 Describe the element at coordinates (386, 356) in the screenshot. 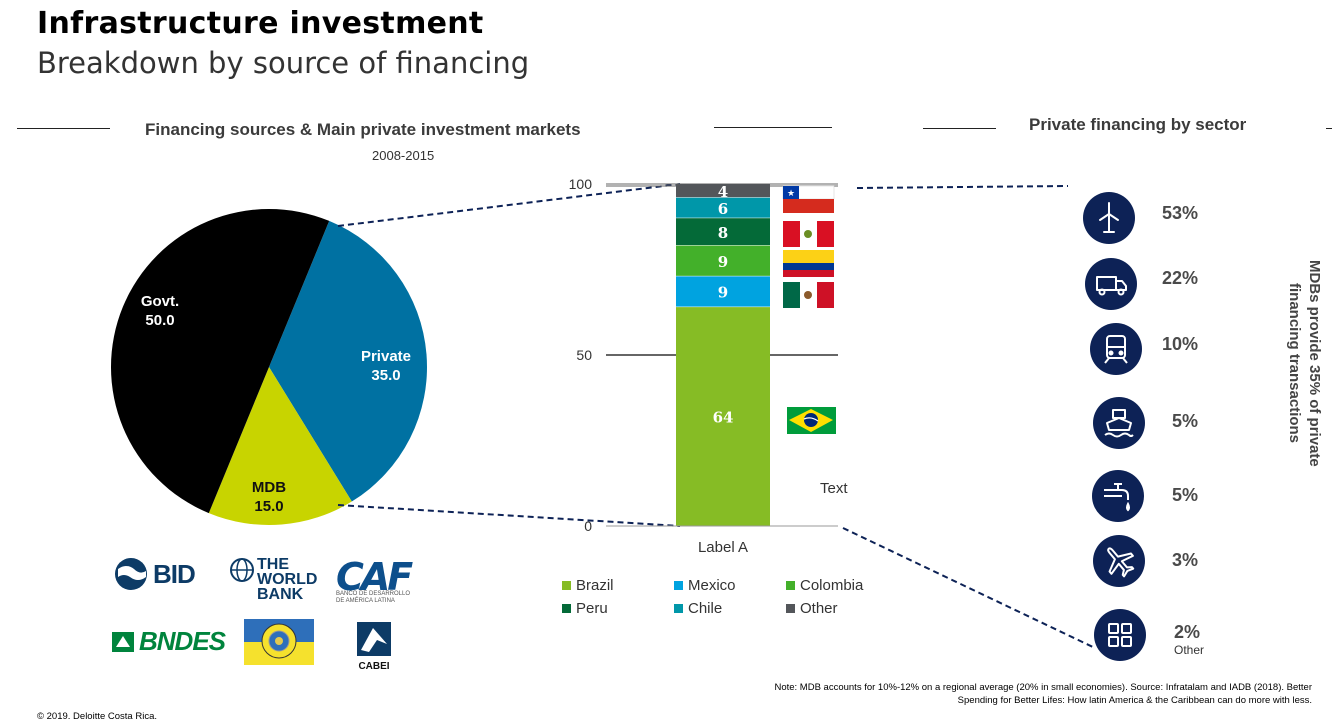

I see `pie-label-private-name: Private` at that location.